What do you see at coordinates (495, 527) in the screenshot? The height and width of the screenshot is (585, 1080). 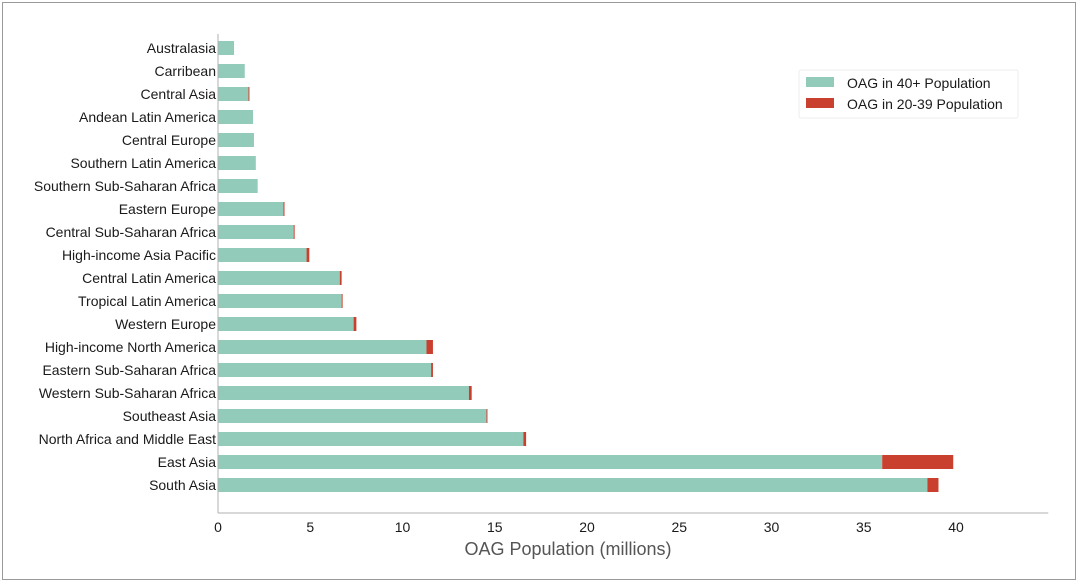 I see `x-tick-label: 15` at bounding box center [495, 527].